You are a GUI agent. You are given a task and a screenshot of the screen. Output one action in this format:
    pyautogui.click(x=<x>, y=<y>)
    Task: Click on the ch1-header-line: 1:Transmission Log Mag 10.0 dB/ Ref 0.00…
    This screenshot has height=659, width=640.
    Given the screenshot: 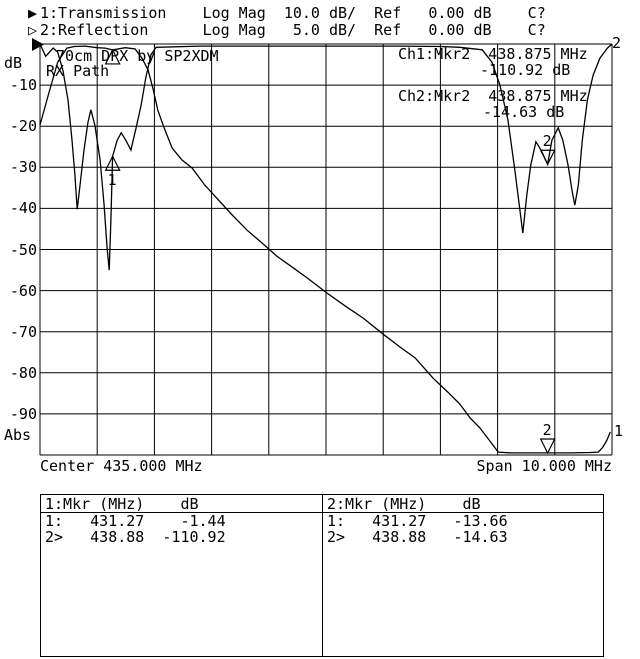 What is the action you would take?
    pyautogui.click(x=293, y=13)
    